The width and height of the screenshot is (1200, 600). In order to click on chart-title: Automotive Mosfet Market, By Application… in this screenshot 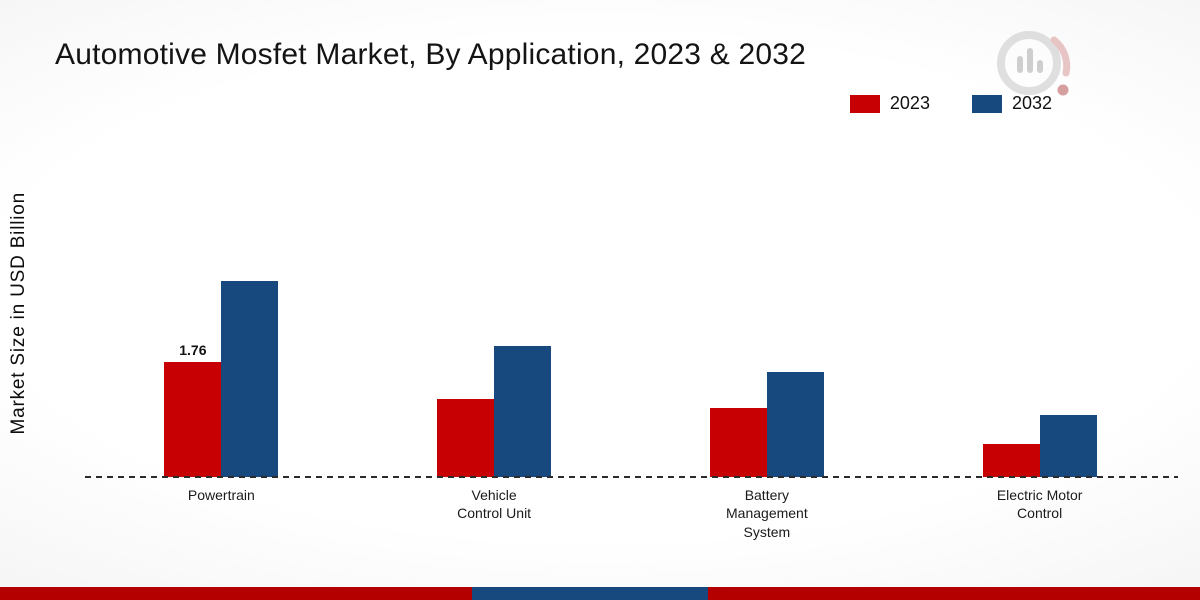, I will do `click(431, 54)`.